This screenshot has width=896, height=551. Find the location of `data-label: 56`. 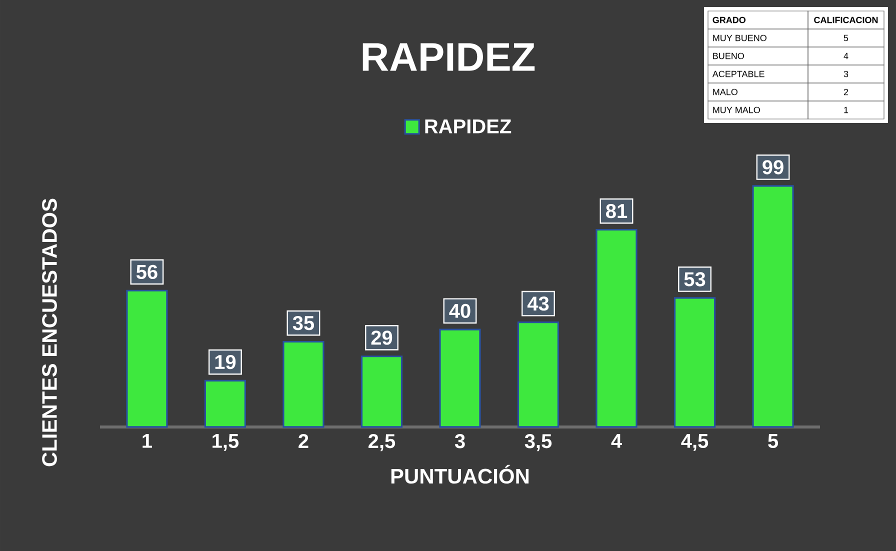

data-label: 56 is located at coordinates (147, 272).